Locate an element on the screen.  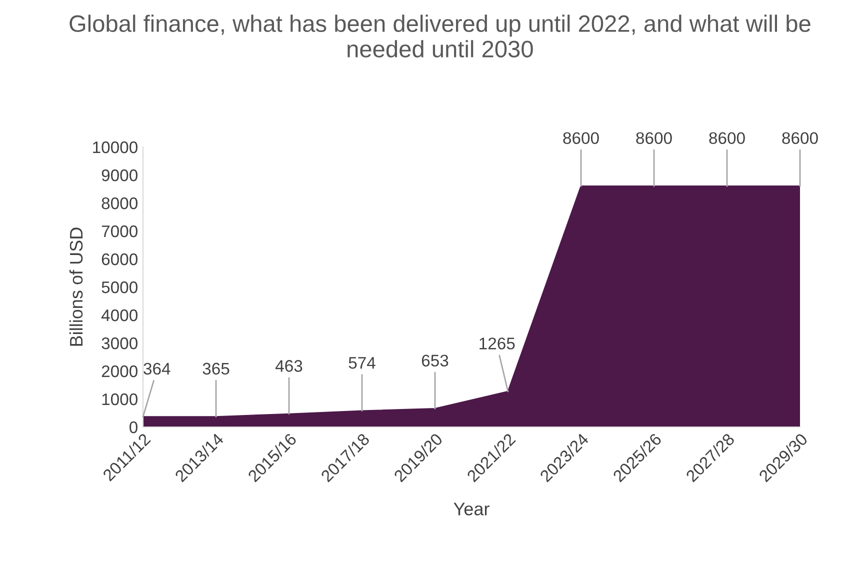
y-tick-label: 6000 is located at coordinates (120, 259).